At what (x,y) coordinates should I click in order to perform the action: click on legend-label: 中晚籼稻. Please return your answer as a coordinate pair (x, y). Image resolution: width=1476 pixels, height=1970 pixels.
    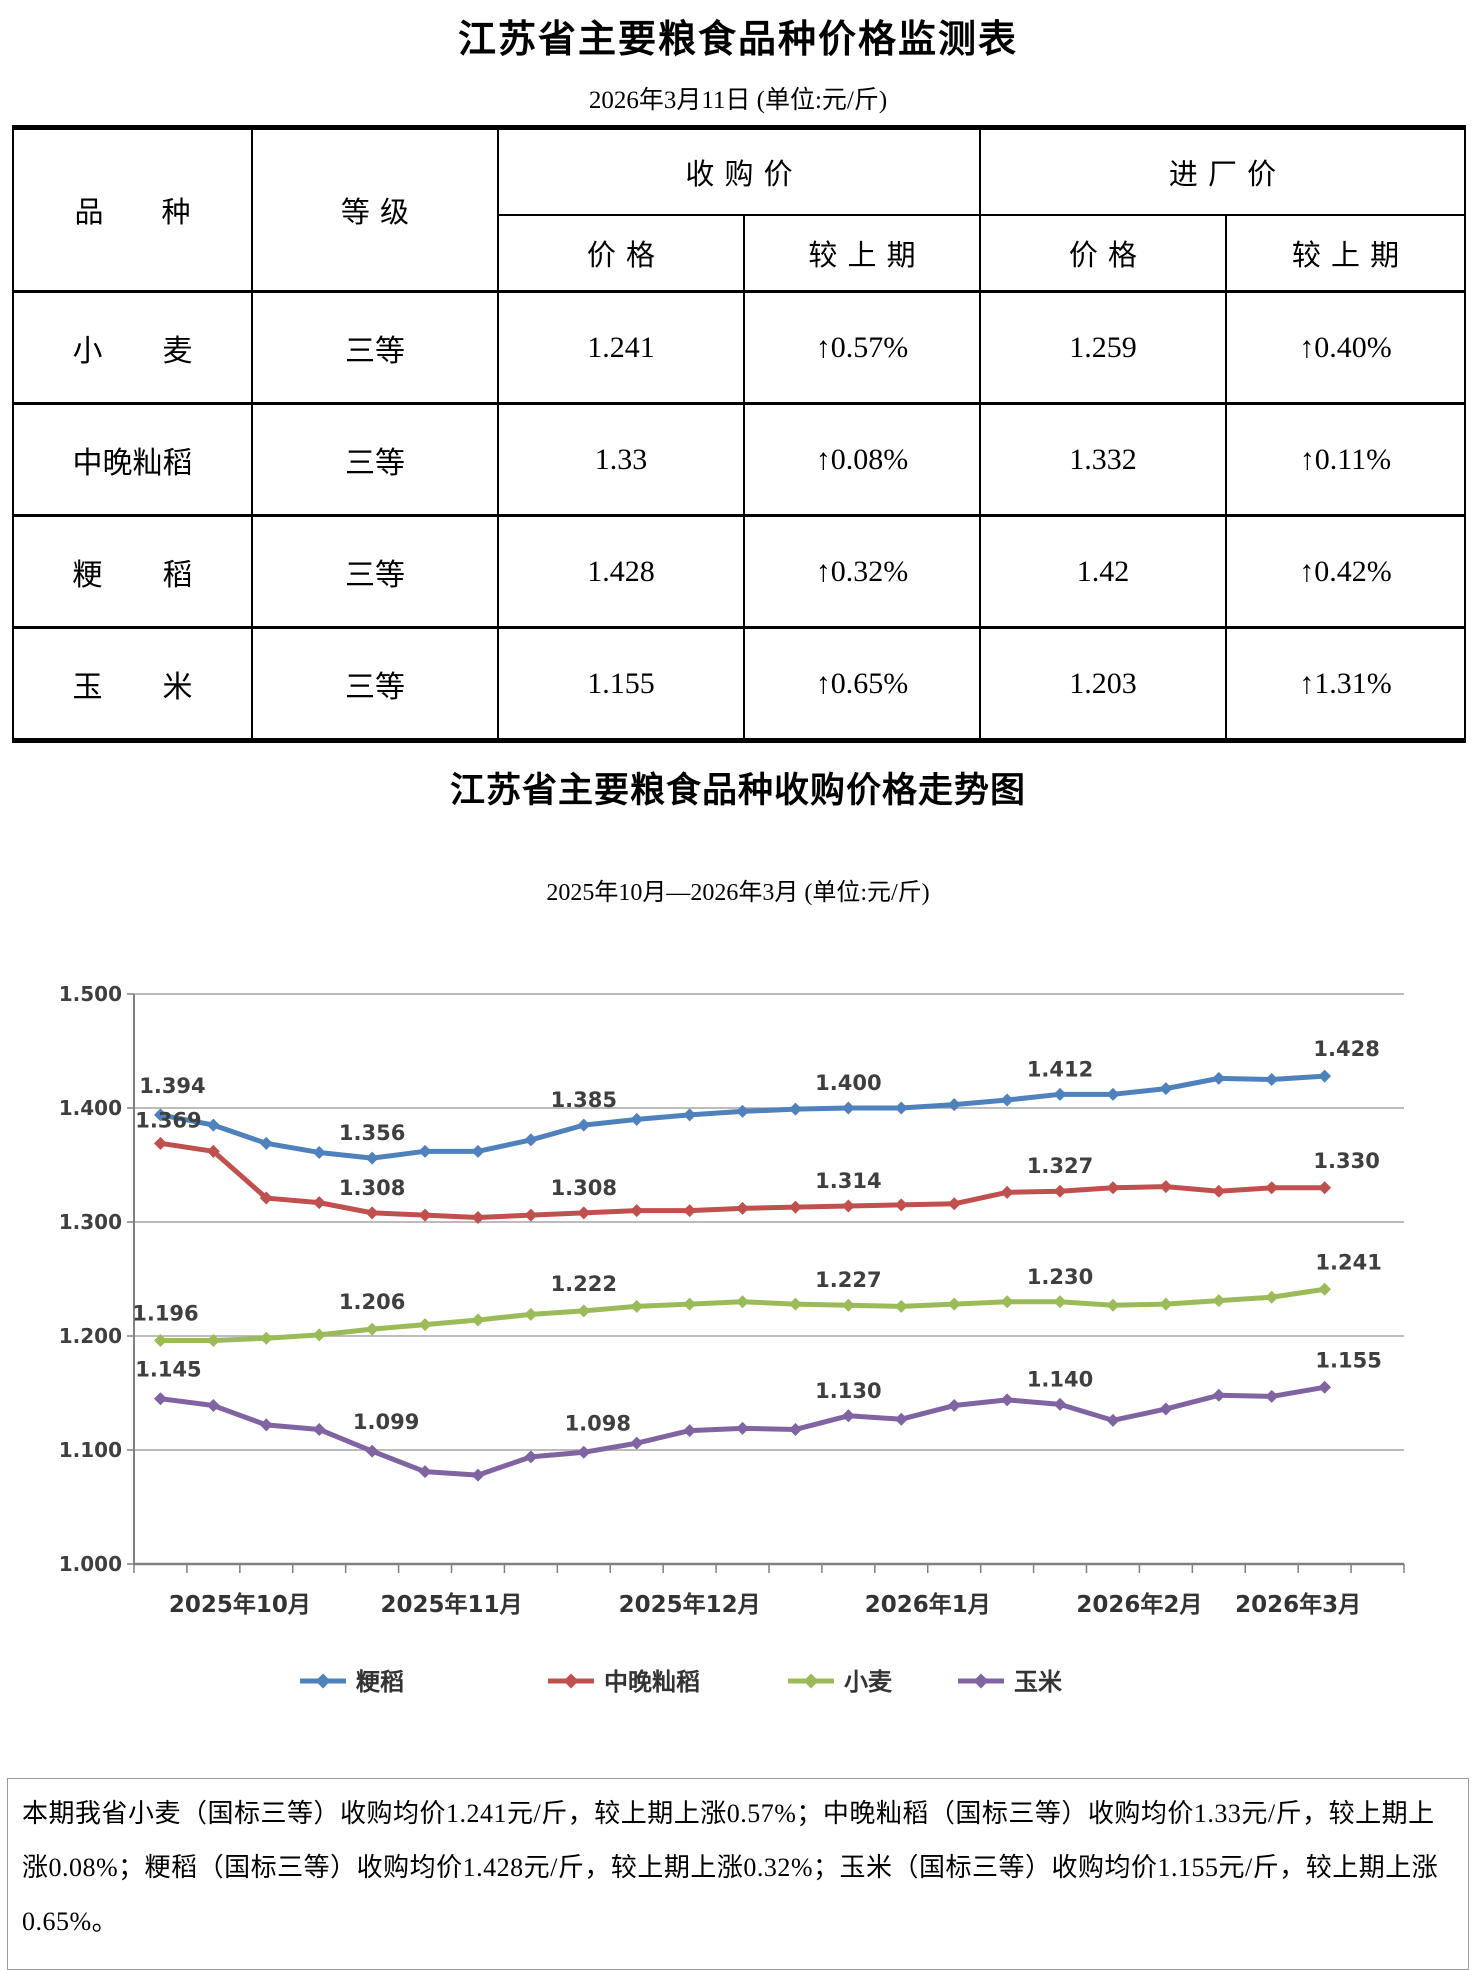
    Looking at the image, I should click on (652, 1682).